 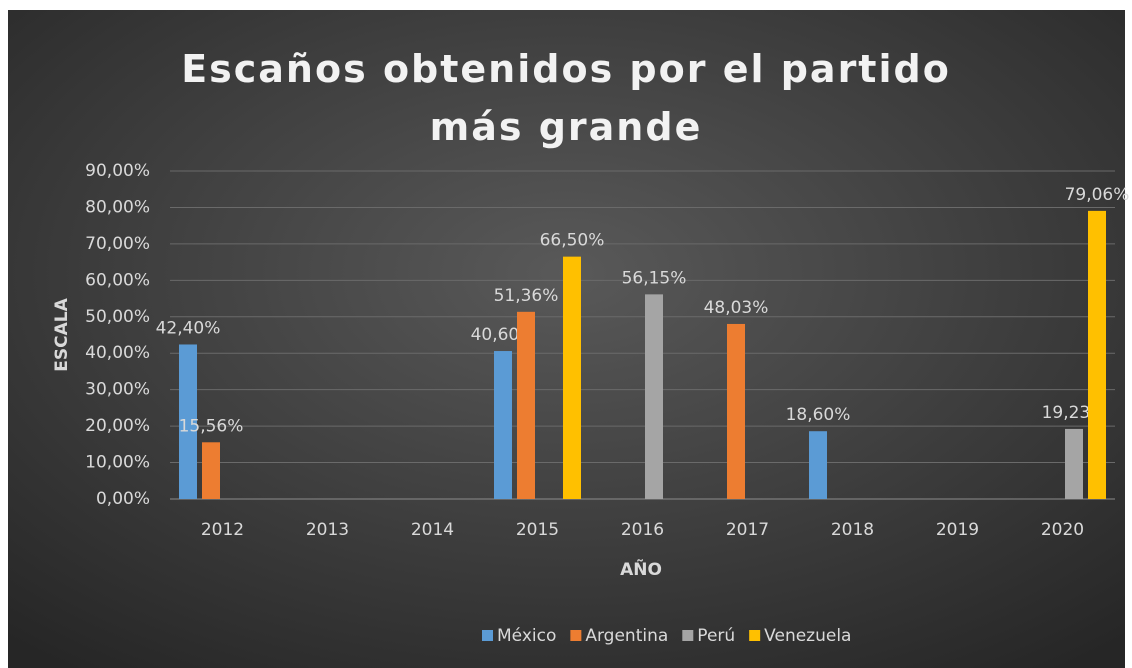 What do you see at coordinates (626, 636) in the screenshot?
I see `legend-label: Argentina` at bounding box center [626, 636].